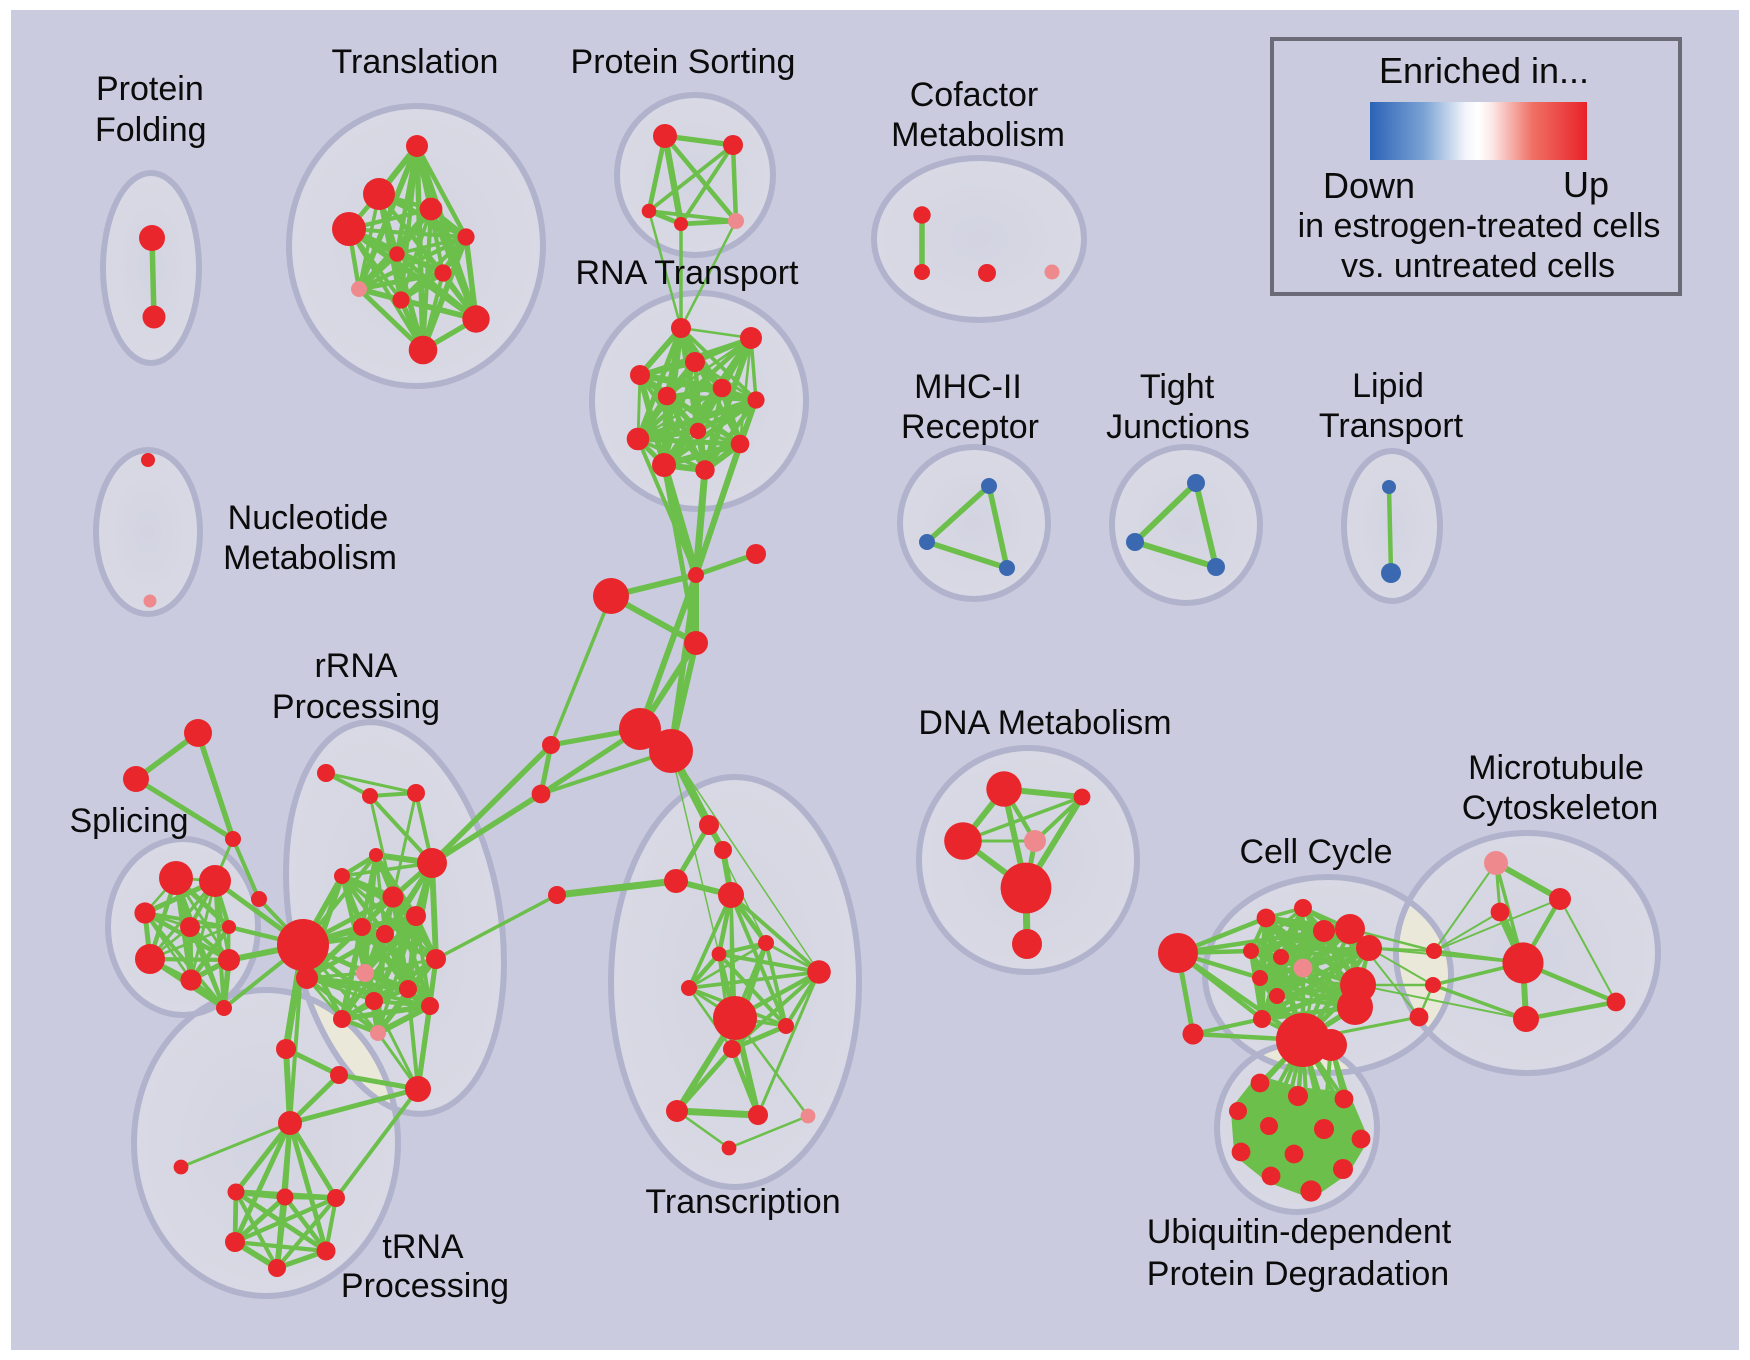  What do you see at coordinates (683, 62) in the screenshot?
I see `svg-text: Protein Sorting` at bounding box center [683, 62].